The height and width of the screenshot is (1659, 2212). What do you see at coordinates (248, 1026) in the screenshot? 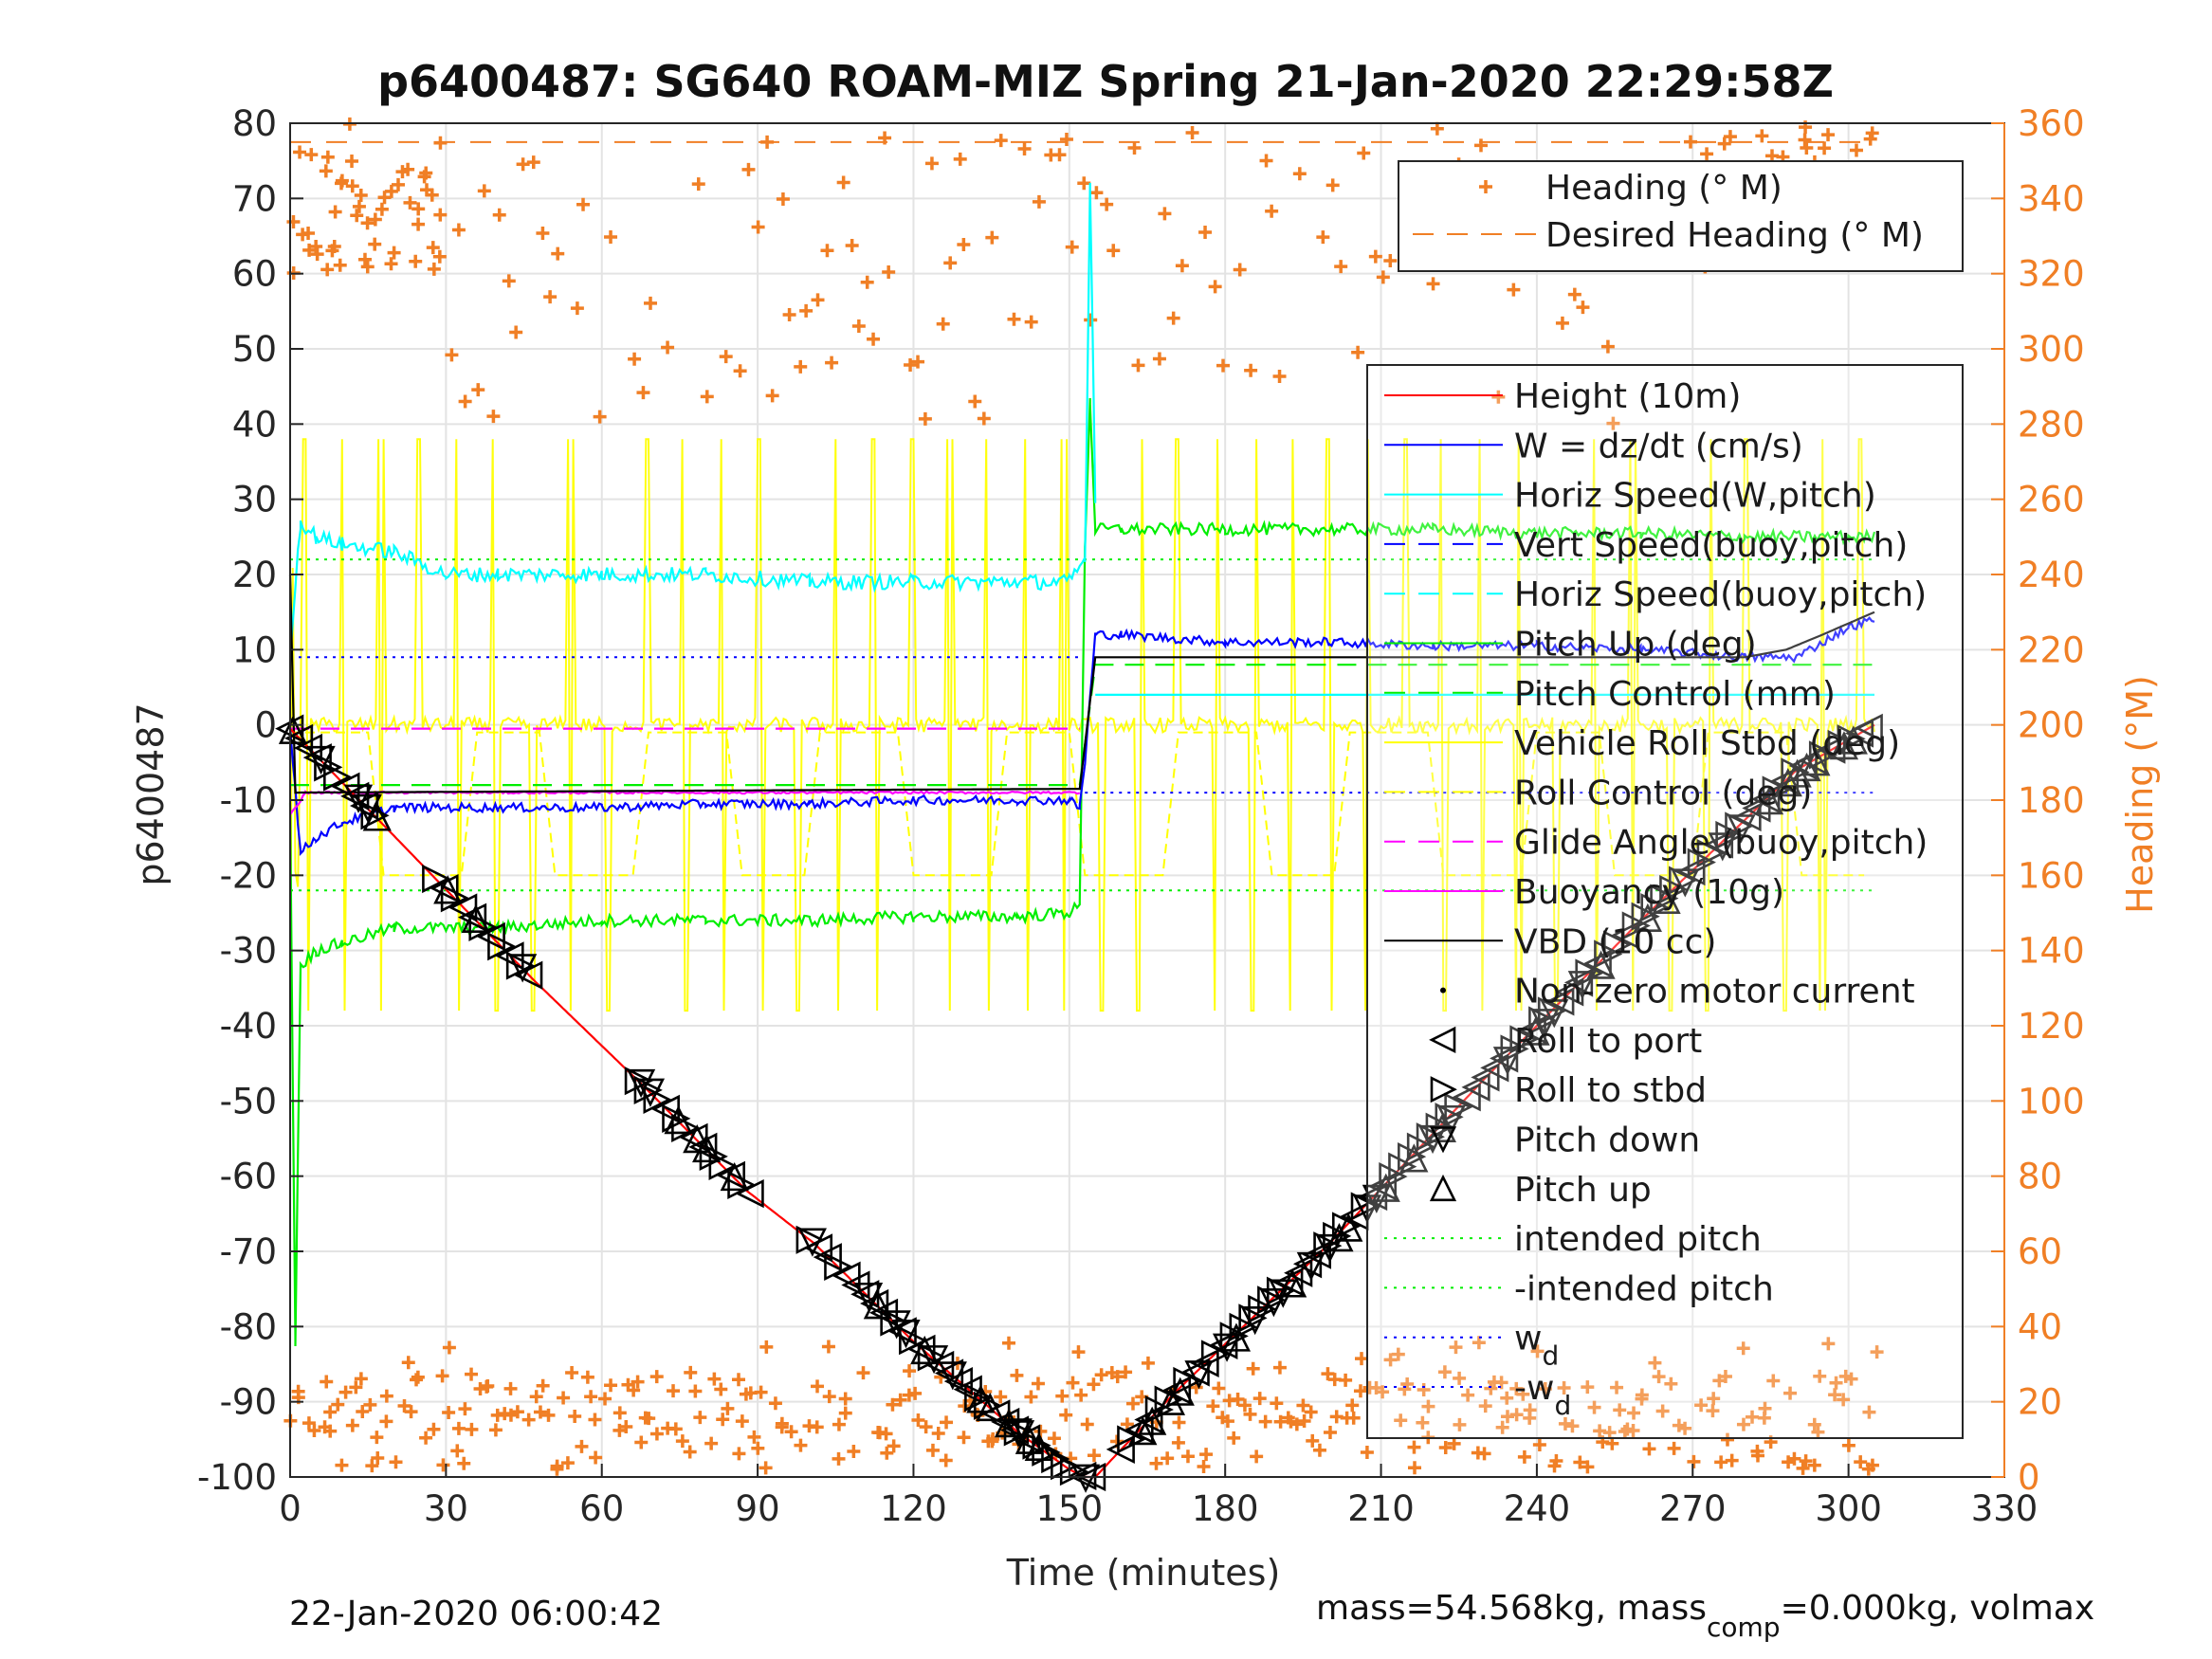
I see `y-tick-label: -40` at bounding box center [248, 1026].